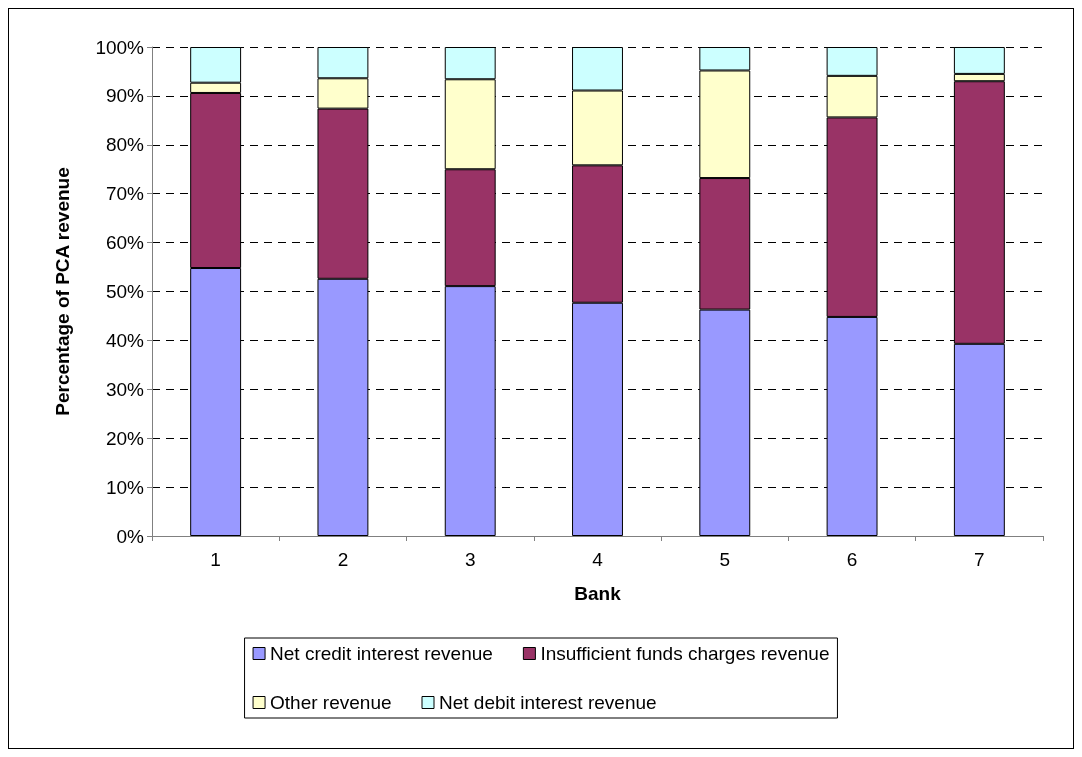 This screenshot has height=757, width=1082. Describe the element at coordinates (130, 536) in the screenshot. I see `y-tick-label: 0%` at that location.